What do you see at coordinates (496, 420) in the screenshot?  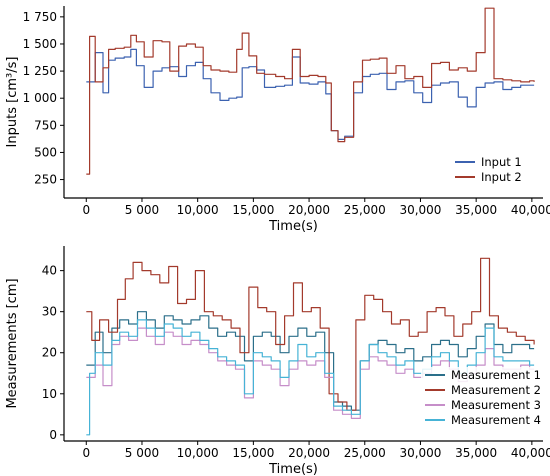 I see `legend-label: Measurement 4` at bounding box center [496, 420].